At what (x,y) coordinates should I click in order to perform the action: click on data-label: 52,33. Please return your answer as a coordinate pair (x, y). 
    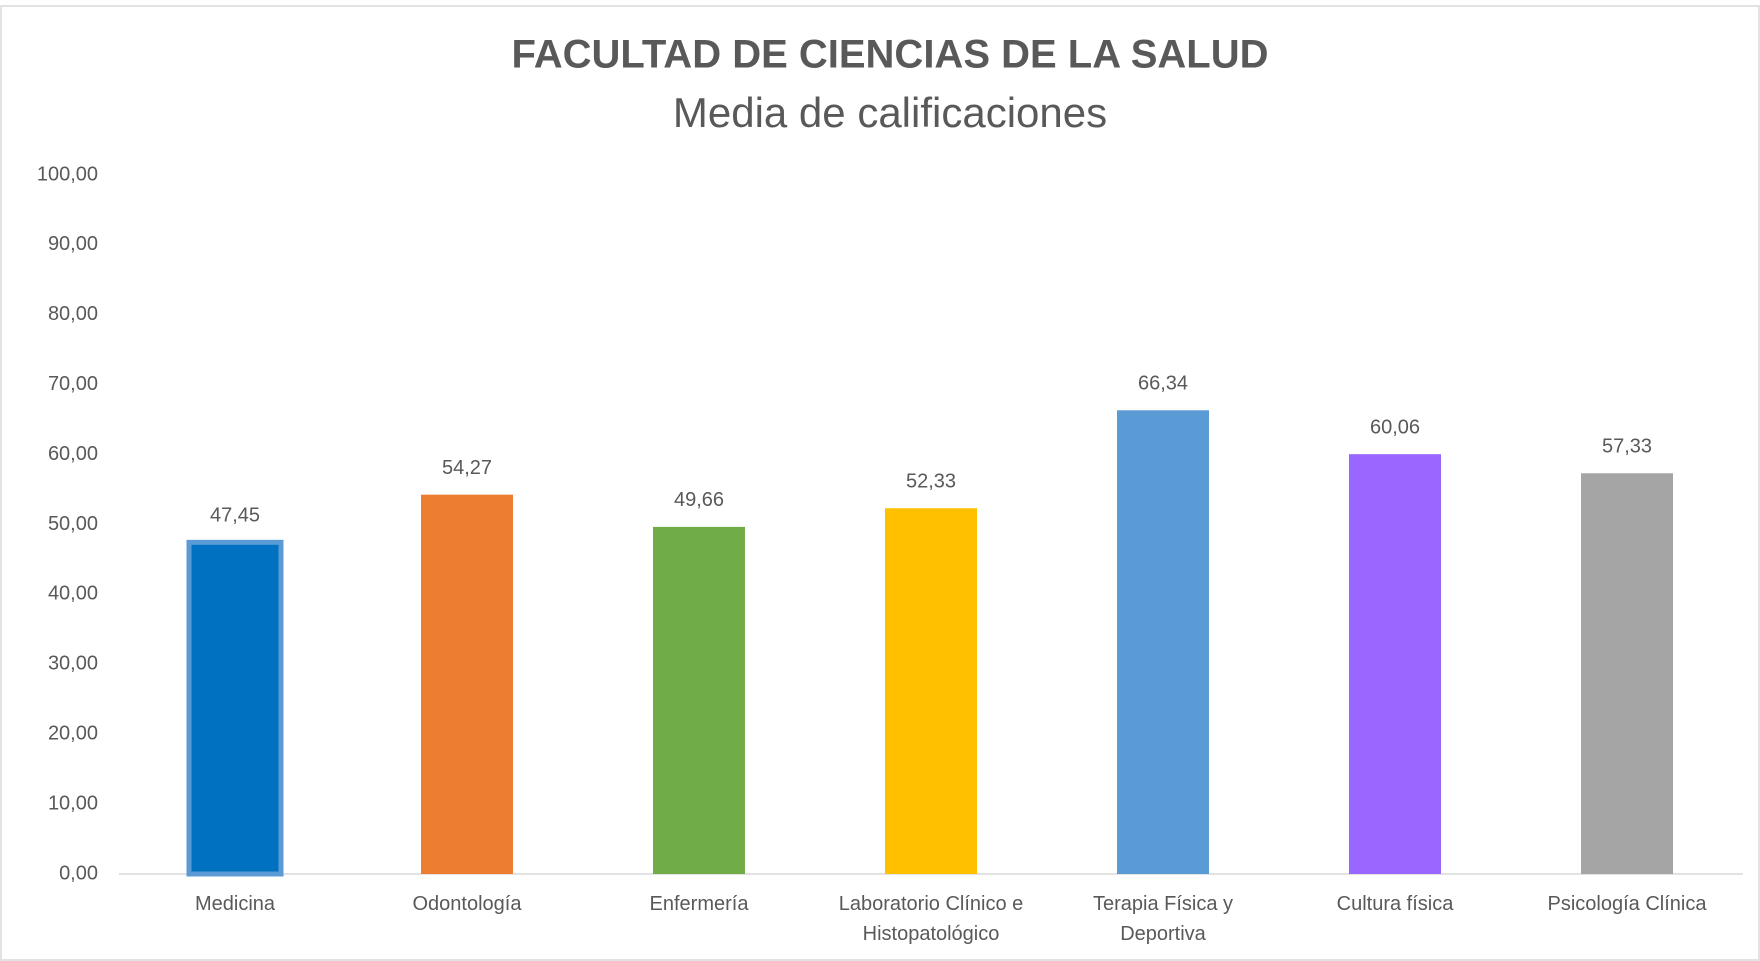
    Looking at the image, I should click on (931, 481).